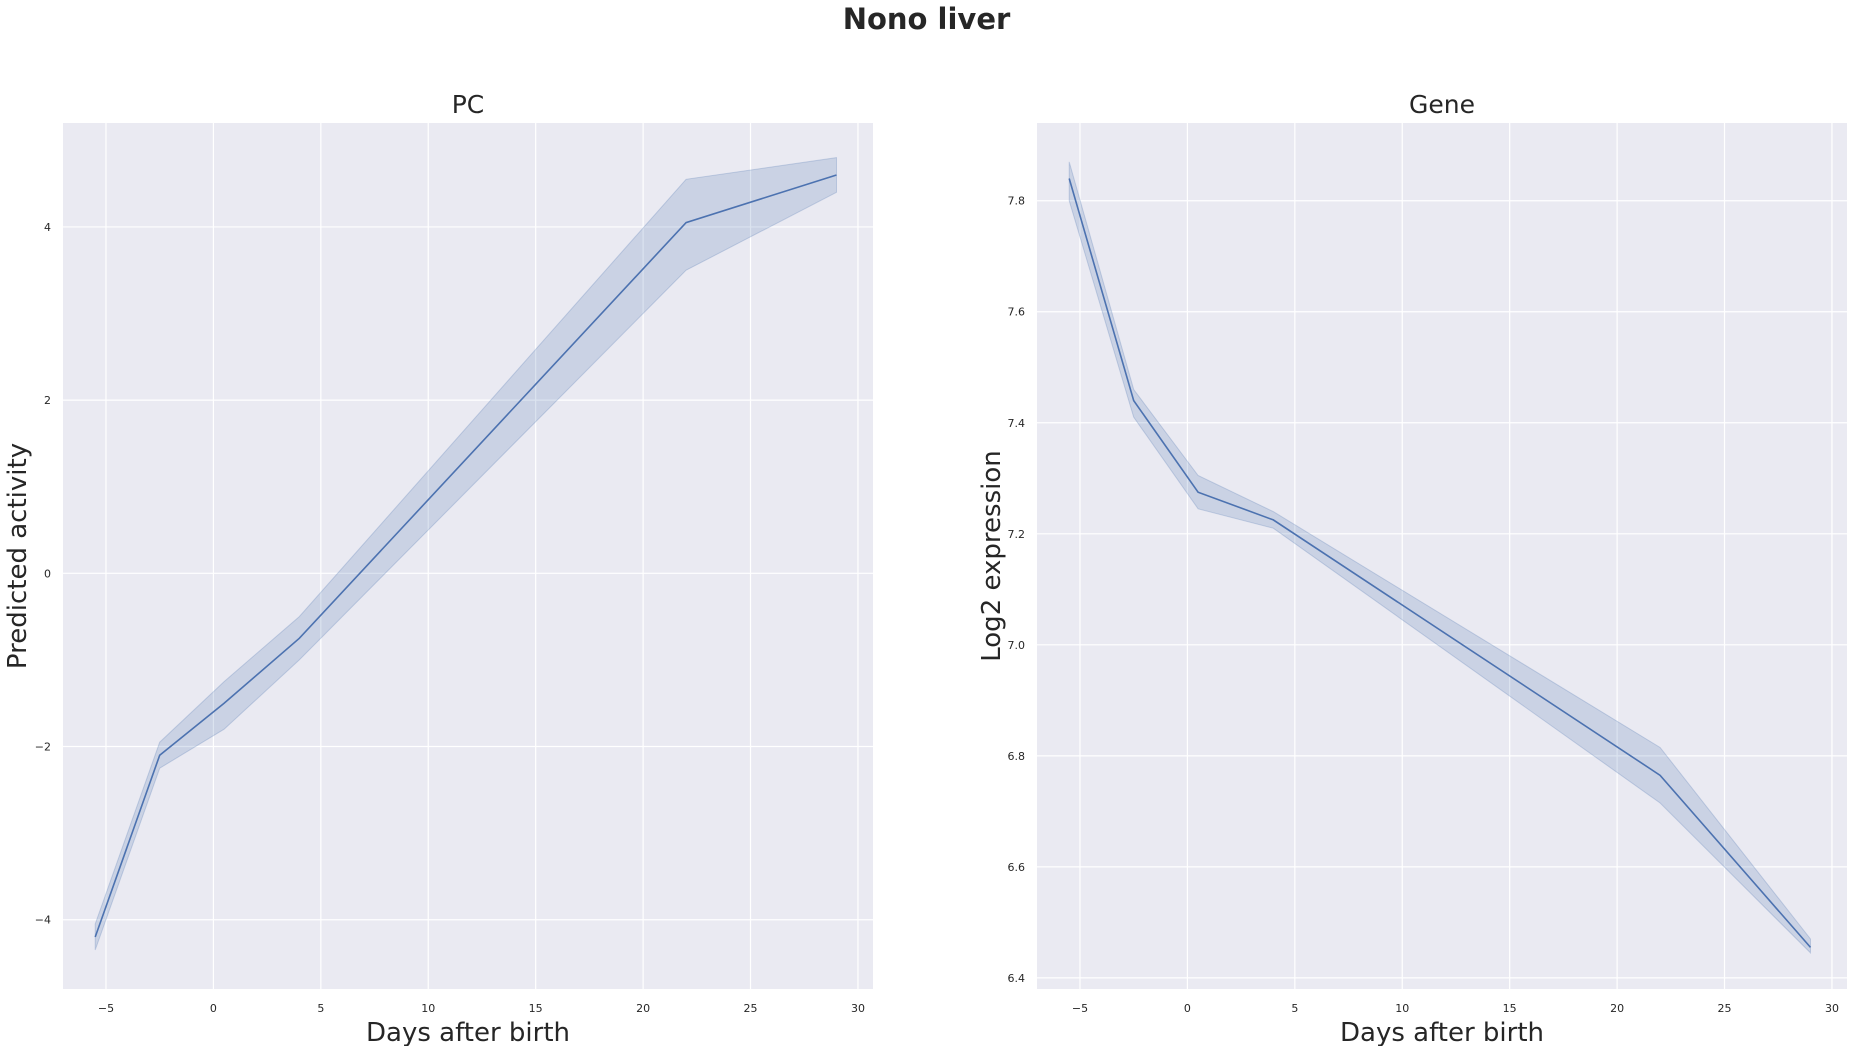  What do you see at coordinates (47, 227) in the screenshot?
I see `y-tick-label: 4` at bounding box center [47, 227].